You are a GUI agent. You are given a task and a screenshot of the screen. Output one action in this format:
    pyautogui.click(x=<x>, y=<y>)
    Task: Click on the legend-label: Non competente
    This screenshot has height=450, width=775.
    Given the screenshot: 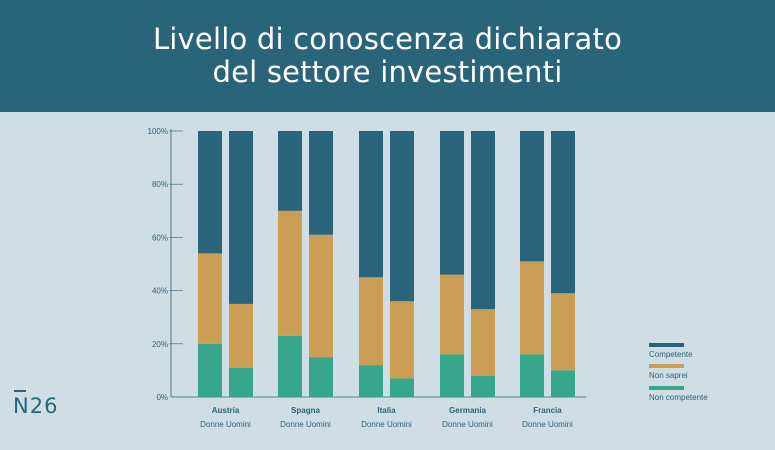 What is the action you would take?
    pyautogui.click(x=678, y=397)
    